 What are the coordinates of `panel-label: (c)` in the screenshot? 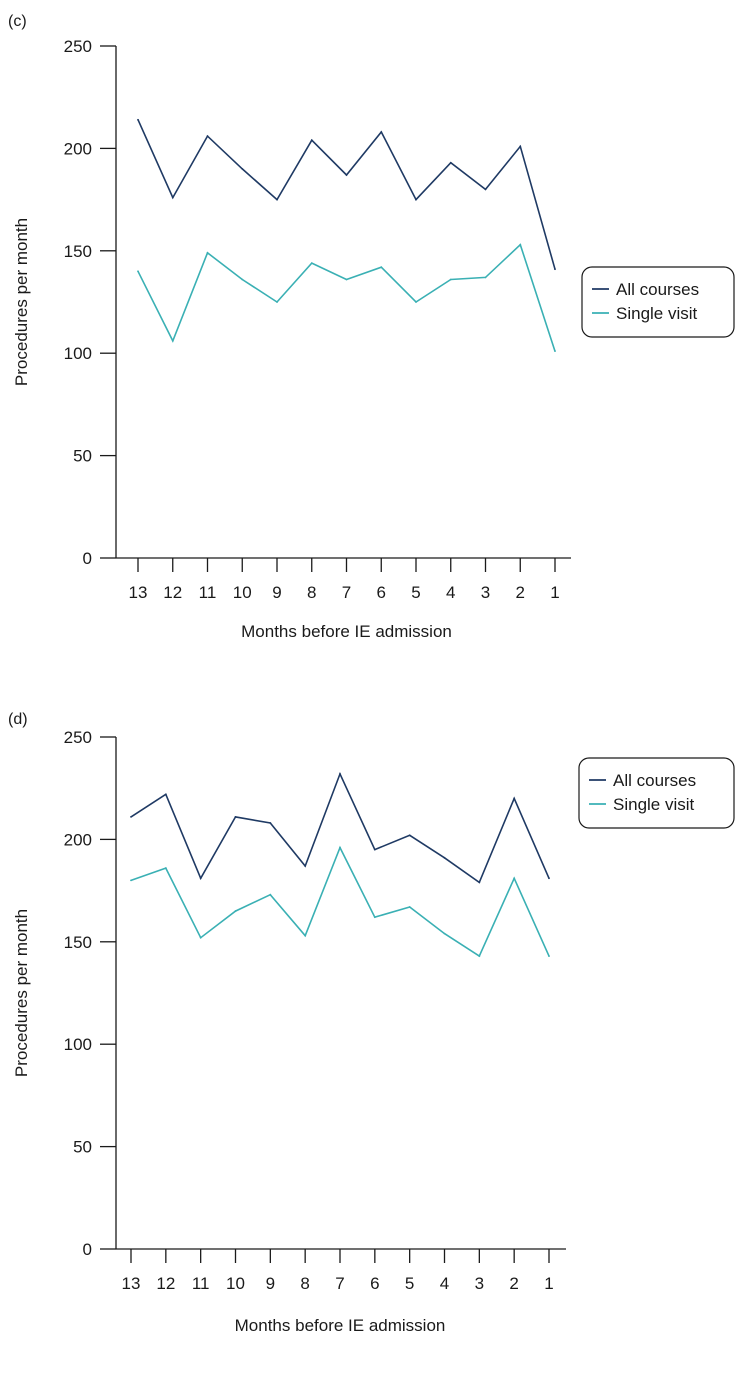 It's located at (17, 21).